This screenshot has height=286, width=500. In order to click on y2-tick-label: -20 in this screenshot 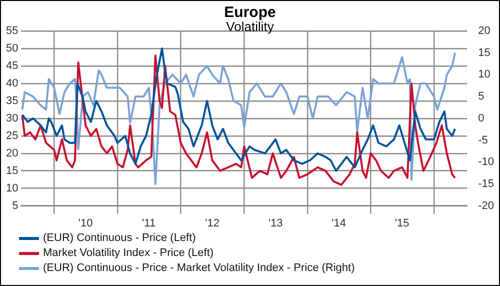, I will do `click(486, 206)`.